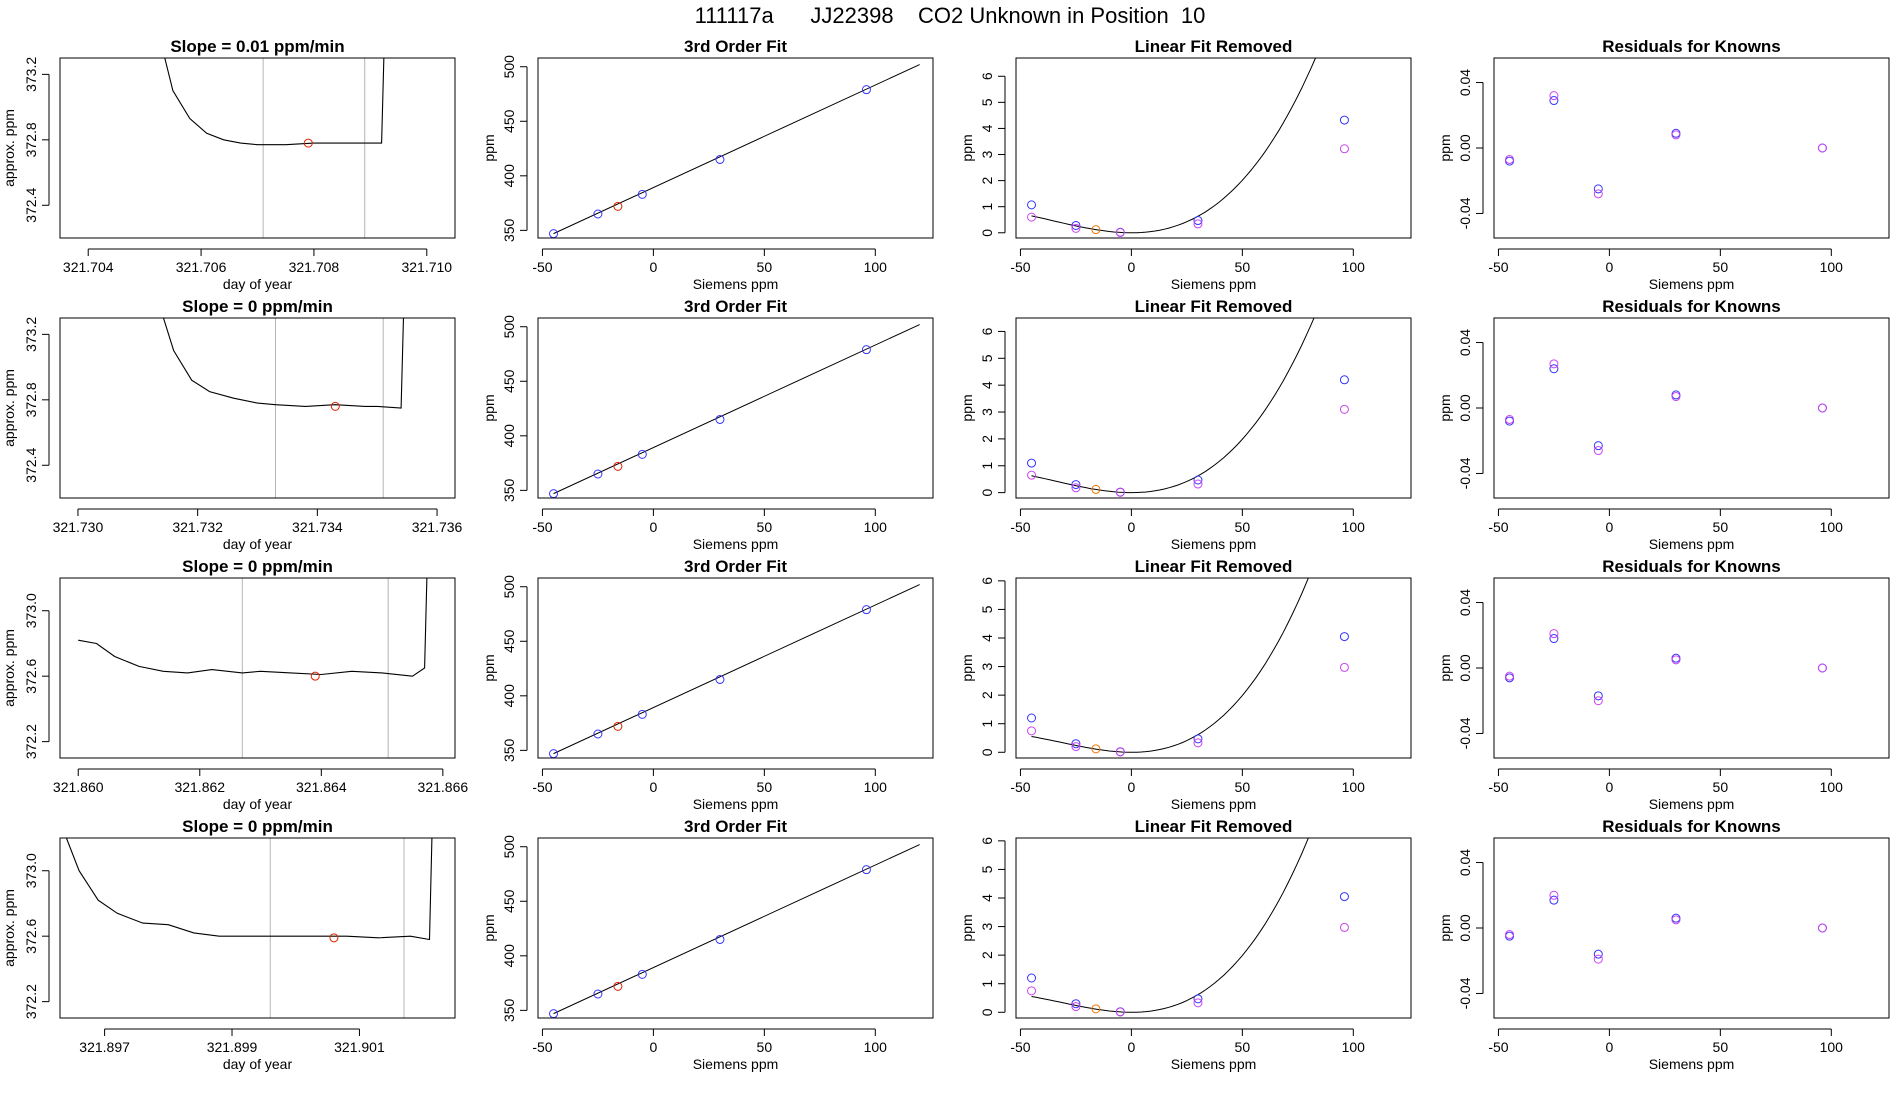 The width and height of the screenshot is (1900, 1100). I want to click on x-tick-label: 321.706, so click(201, 267).